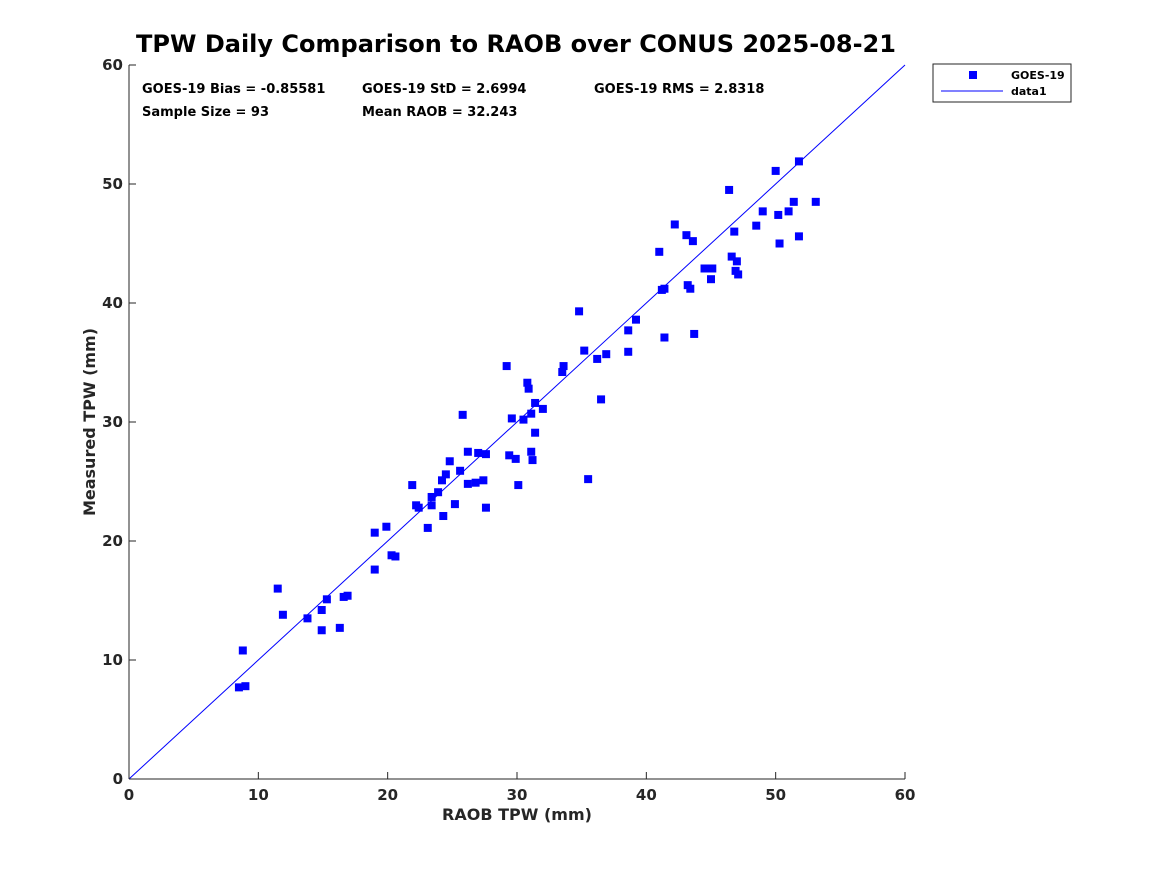 The height and width of the screenshot is (875, 1167). I want to click on x-tick-label: 30, so click(517, 795).